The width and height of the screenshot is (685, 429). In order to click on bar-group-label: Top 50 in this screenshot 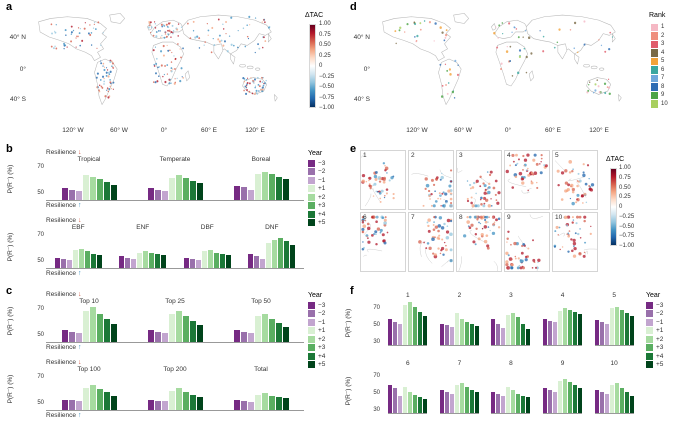, I will do `click(261, 301)`.